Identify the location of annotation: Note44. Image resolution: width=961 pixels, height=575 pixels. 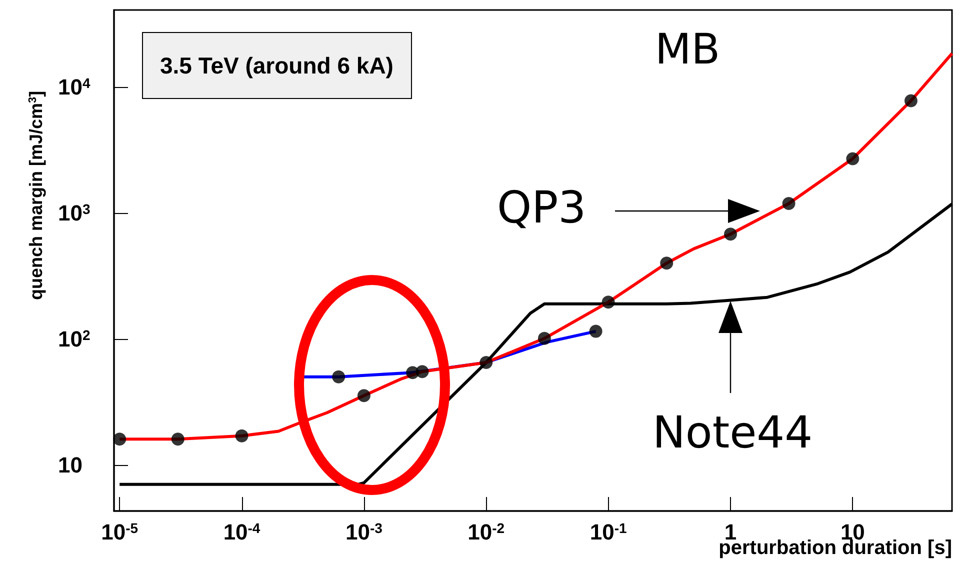
(732, 433).